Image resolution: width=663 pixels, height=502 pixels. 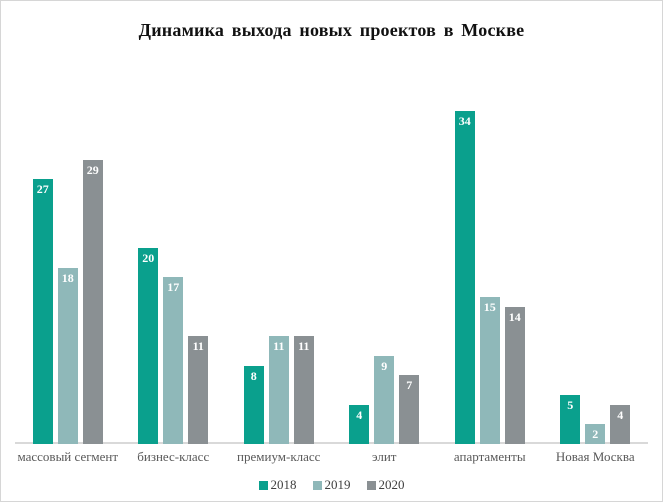 I want to click on bar-2018: 5, so click(x=570, y=419).